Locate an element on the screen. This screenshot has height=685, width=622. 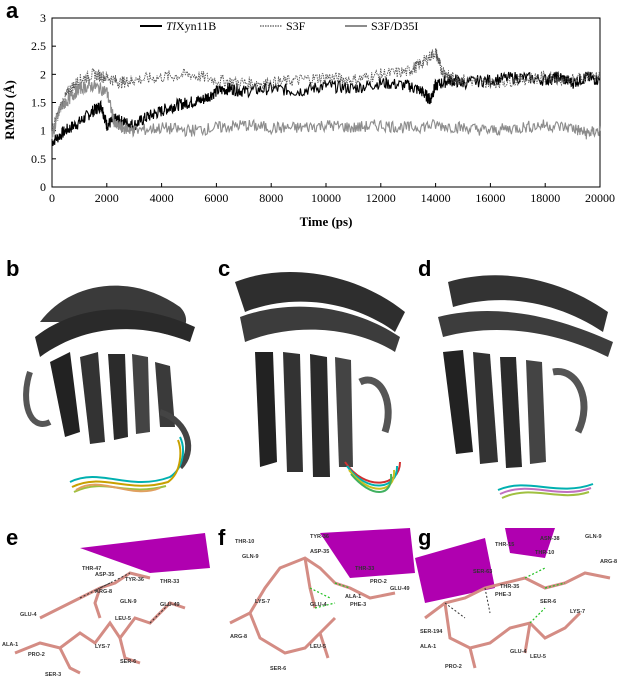
ribbon-overlay-d is located at coordinates (525, 387).